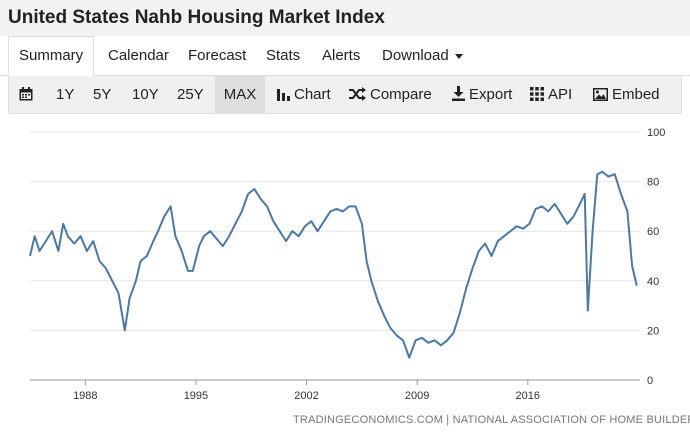 Image resolution: width=690 pixels, height=435 pixels. Describe the element at coordinates (401, 94) in the screenshot. I see `compare-button-label: Compare` at that location.